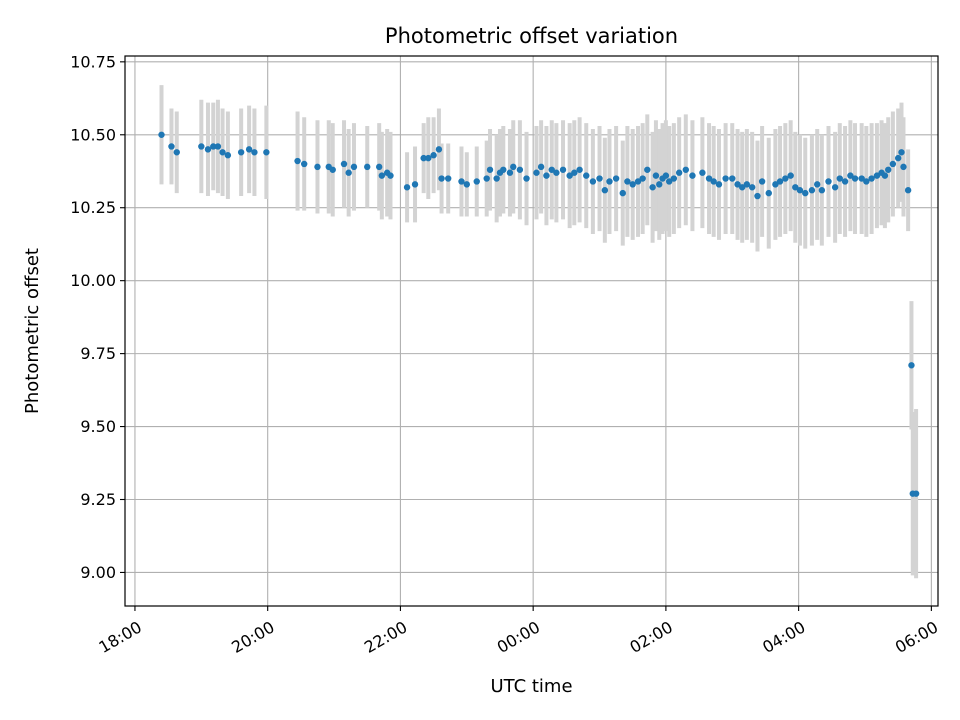 This screenshot has height=720, width=960. I want to click on y-tick-label: 9.75, so click(98, 353).